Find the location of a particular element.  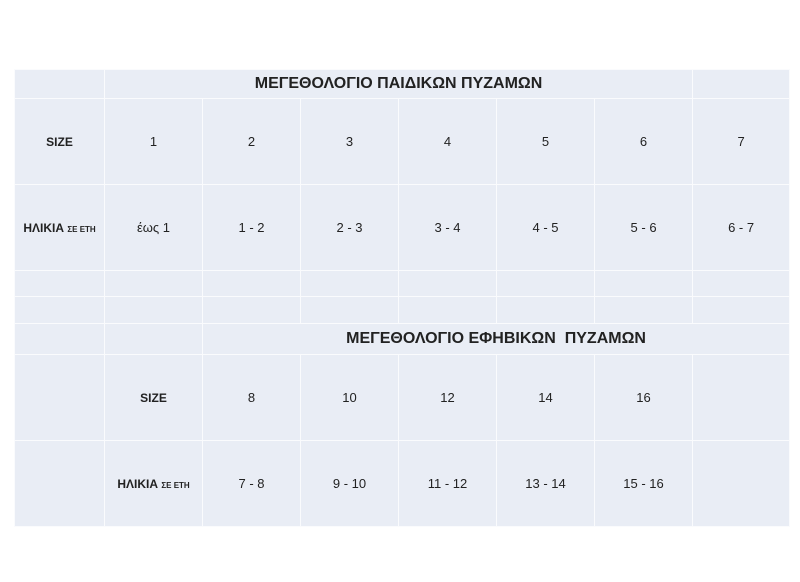

kids-size-cell: 6 is located at coordinates (643, 141).